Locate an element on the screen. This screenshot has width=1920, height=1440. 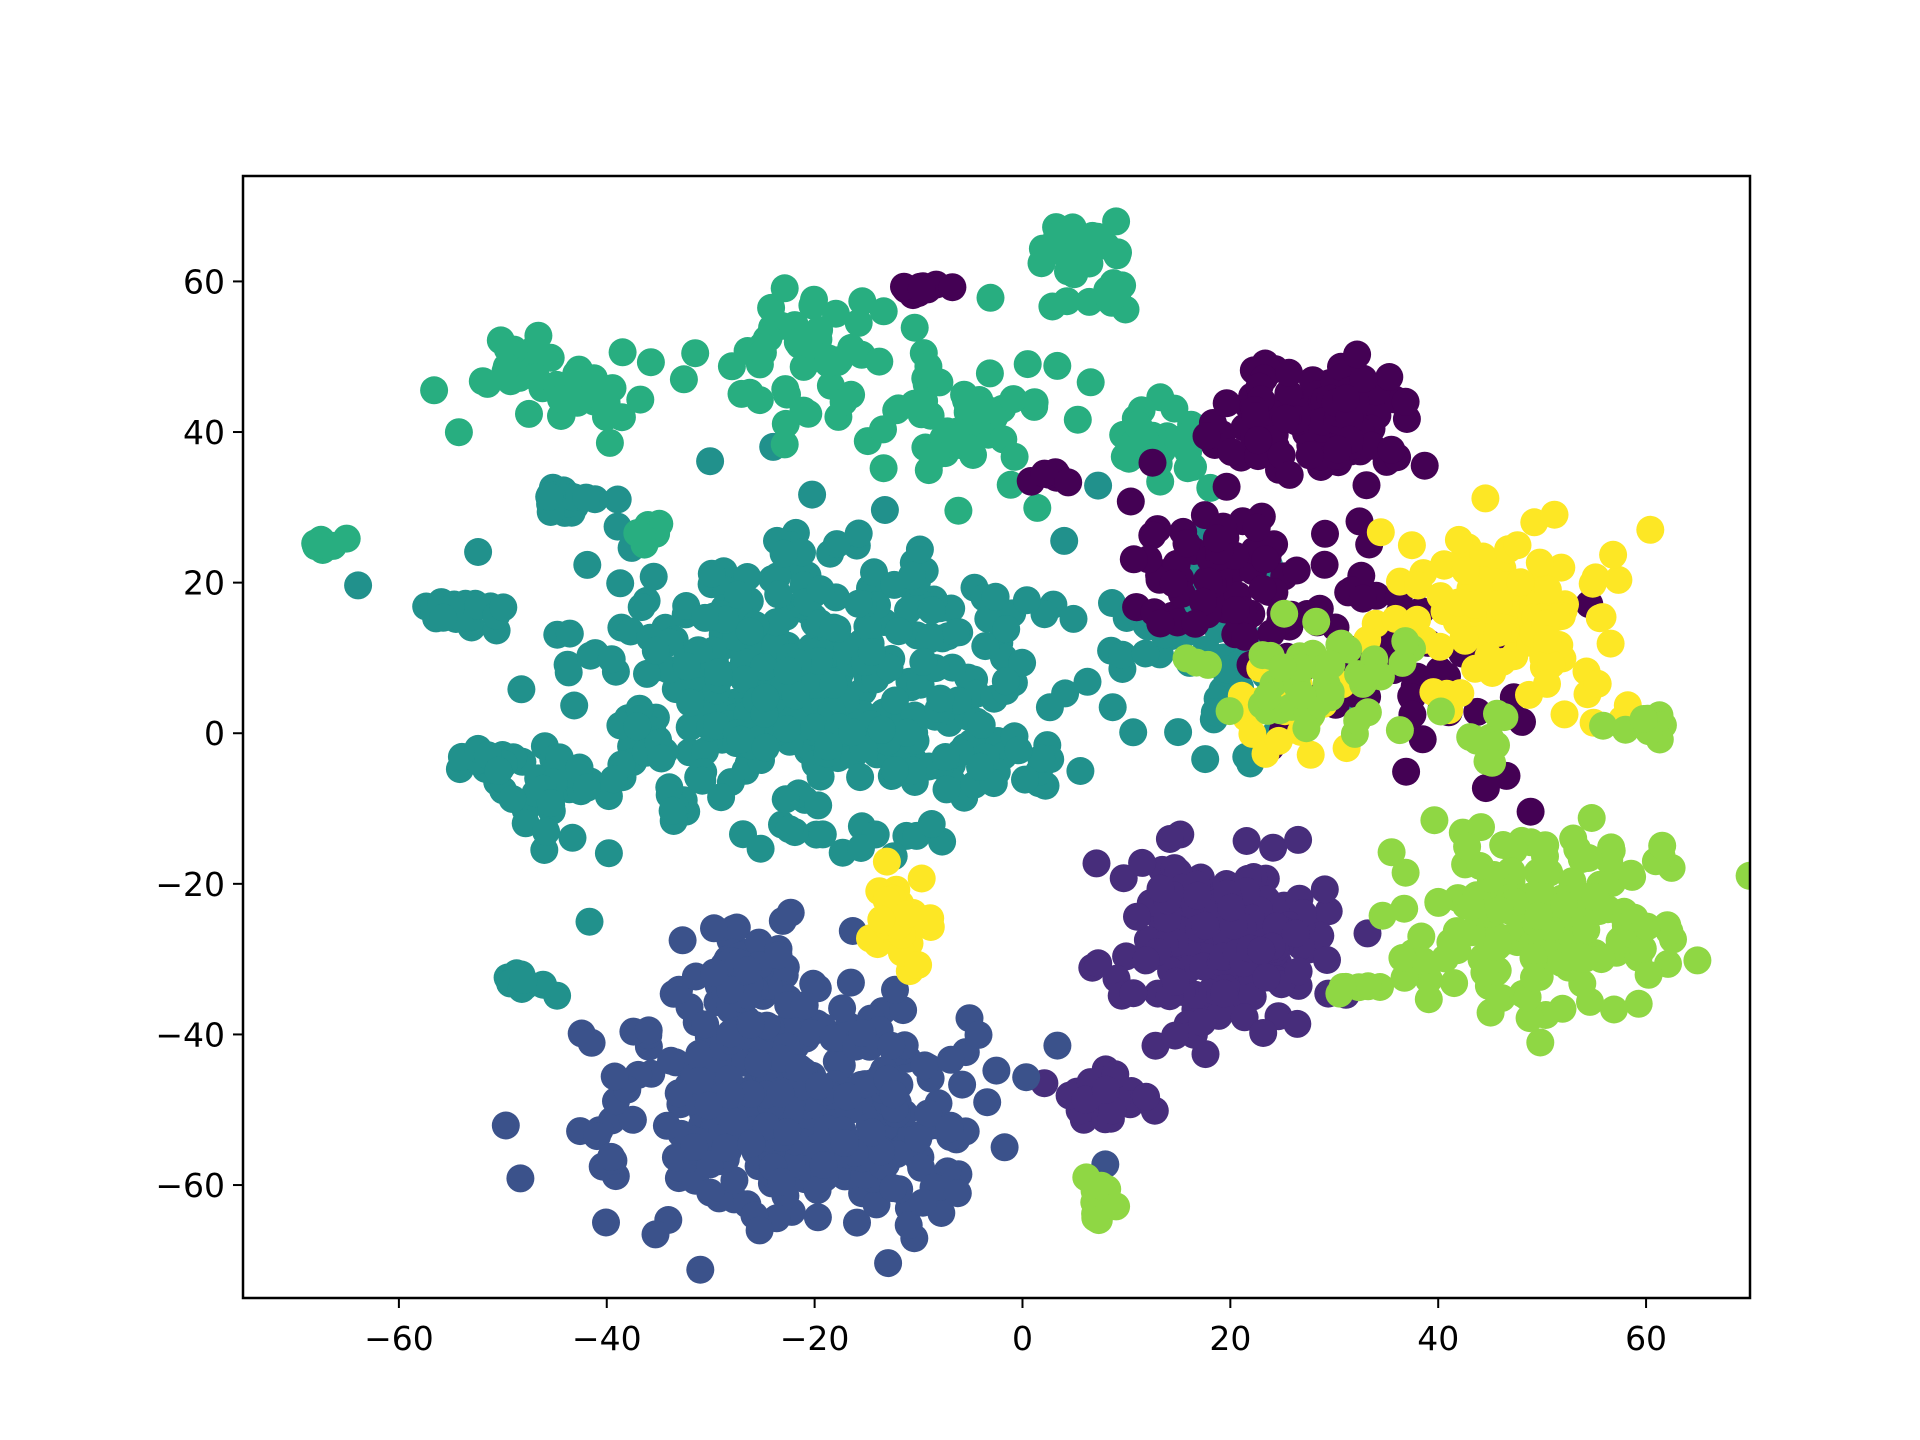
y-tick-label: 0 is located at coordinates (214, 733).